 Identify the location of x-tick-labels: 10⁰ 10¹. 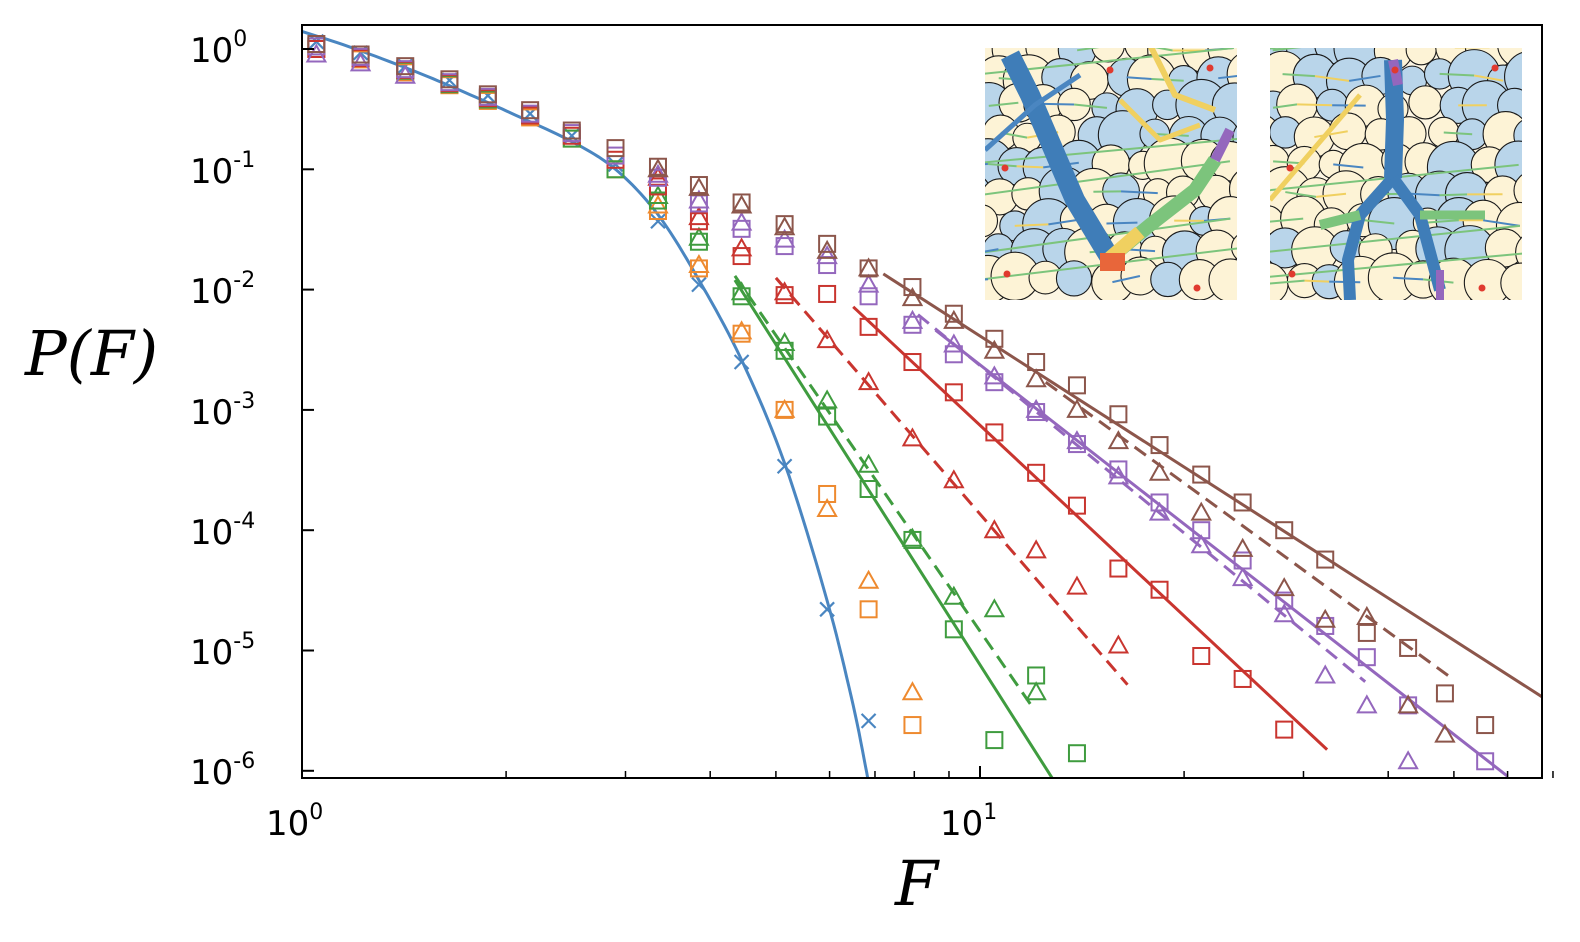
(631, 822).